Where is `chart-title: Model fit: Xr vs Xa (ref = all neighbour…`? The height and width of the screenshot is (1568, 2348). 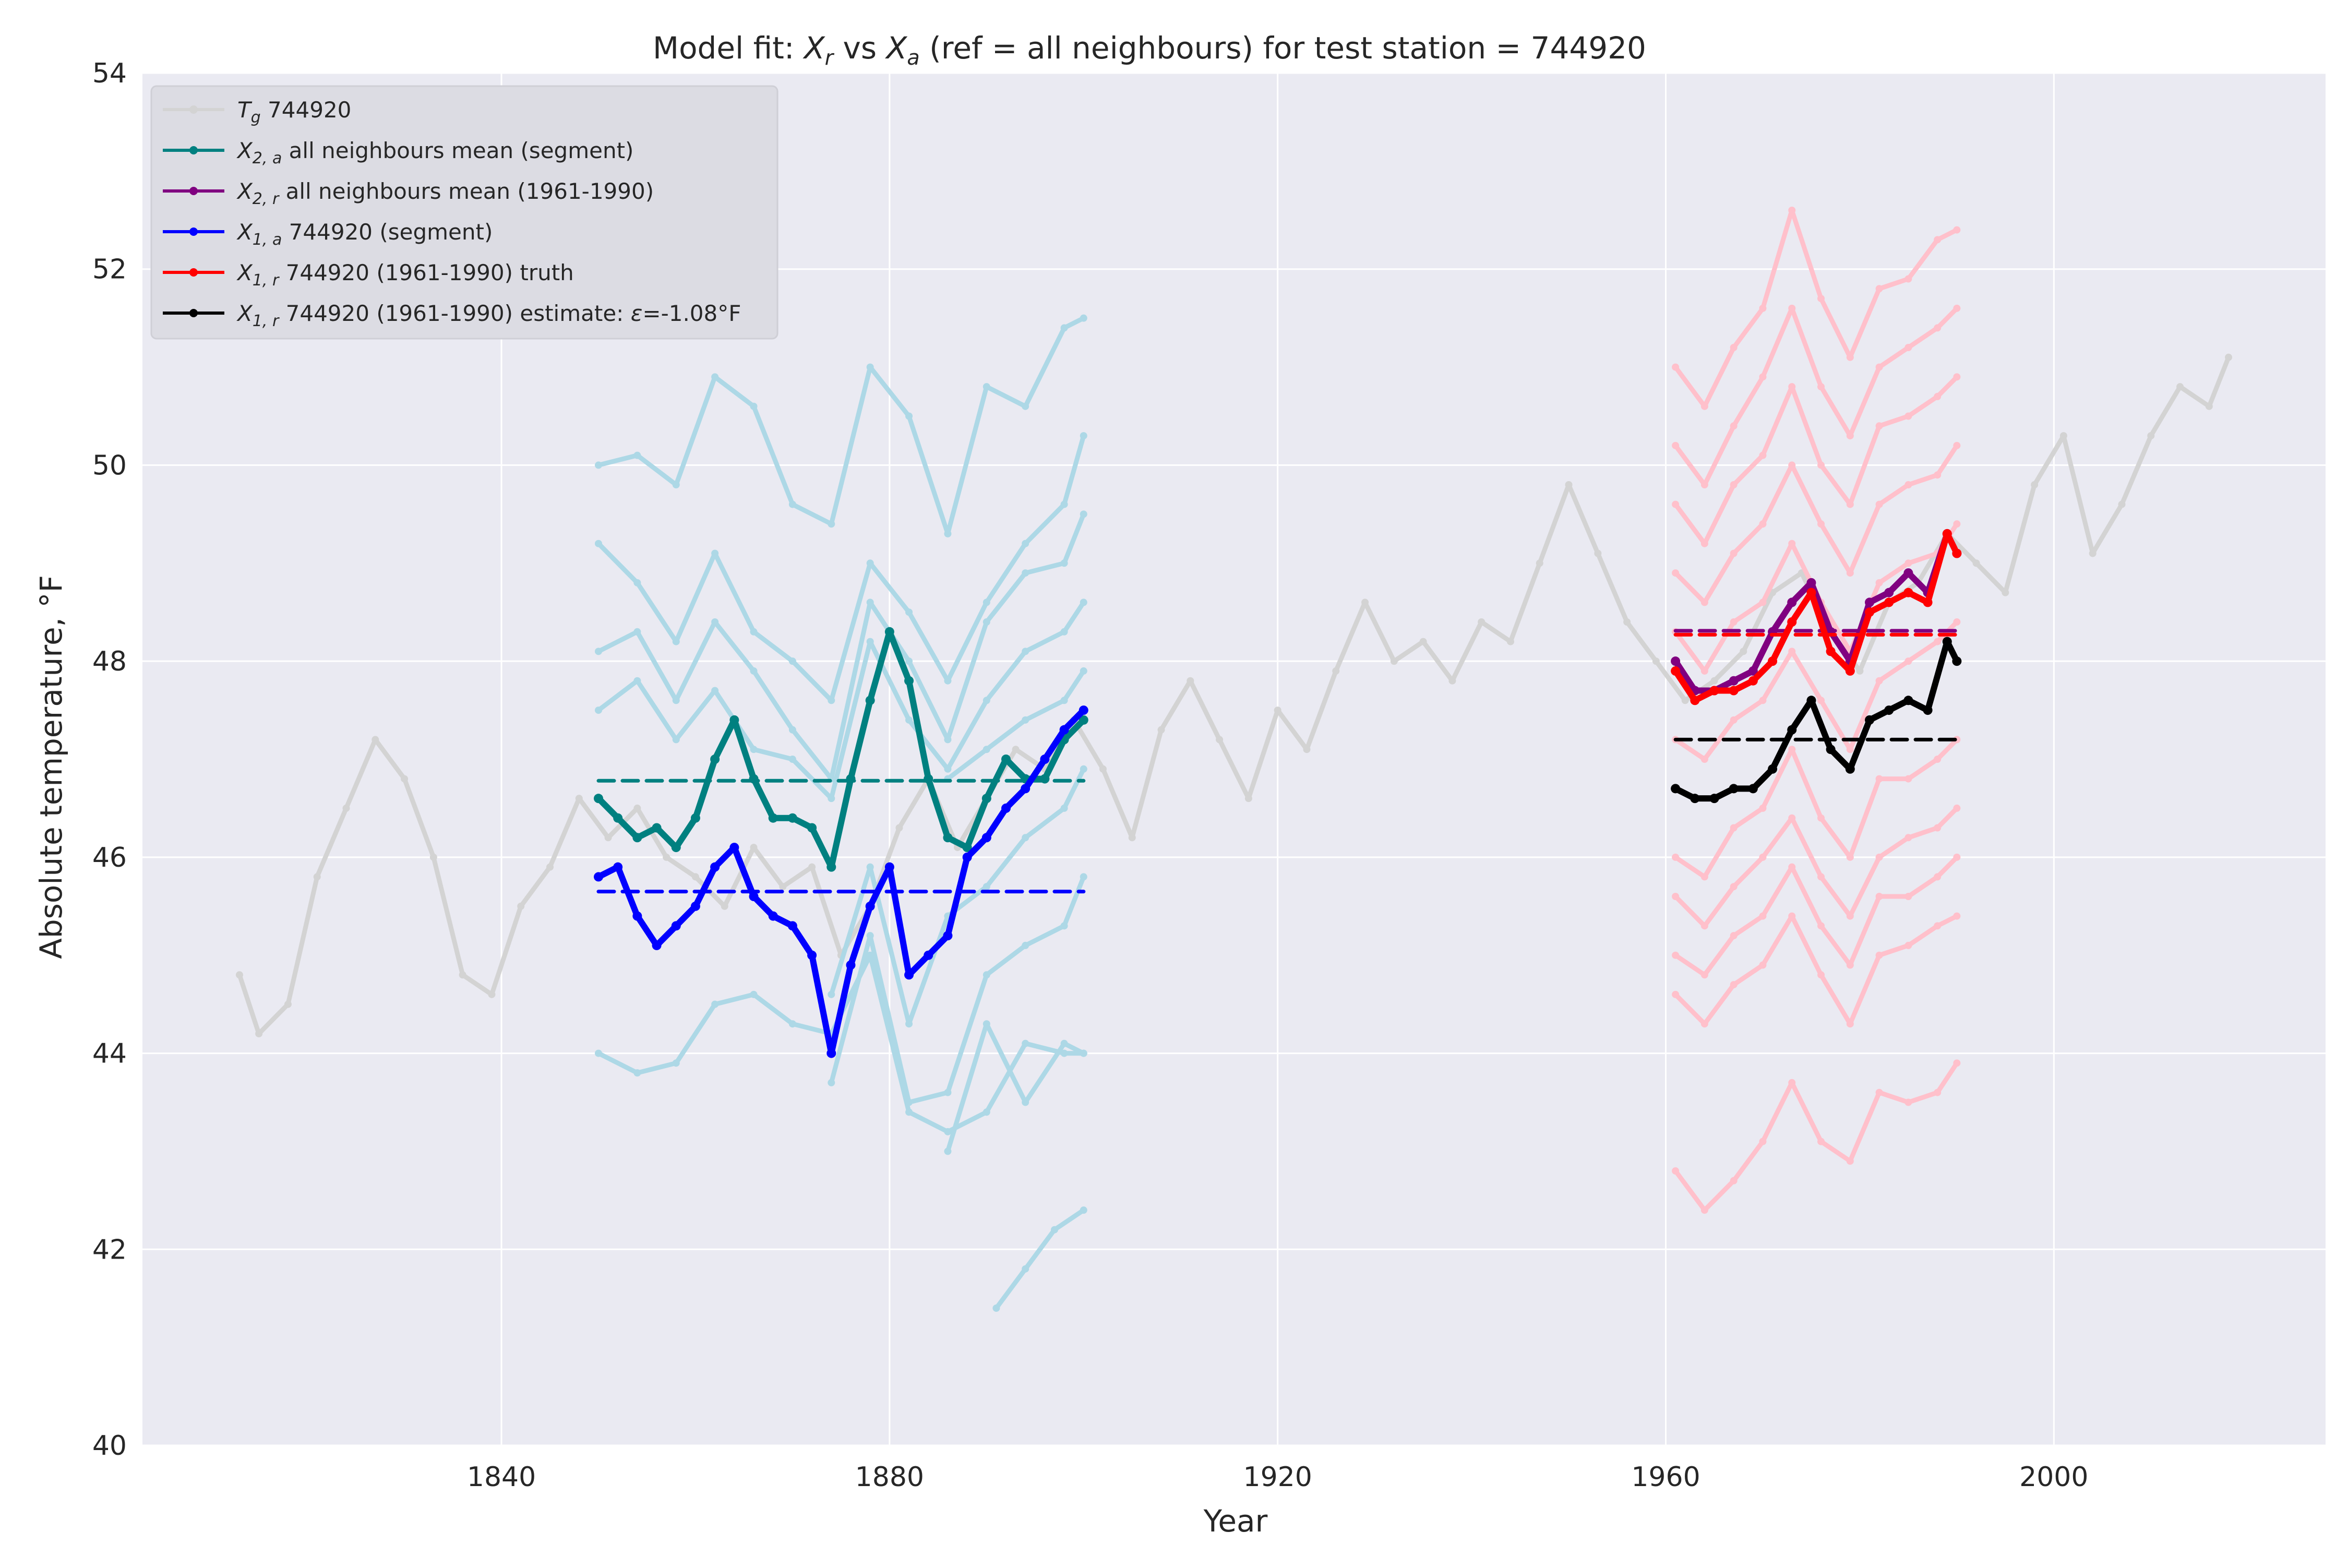
chart-title: Model fit: Xr vs Xa (ref = all neighbour… is located at coordinates (1149, 50).